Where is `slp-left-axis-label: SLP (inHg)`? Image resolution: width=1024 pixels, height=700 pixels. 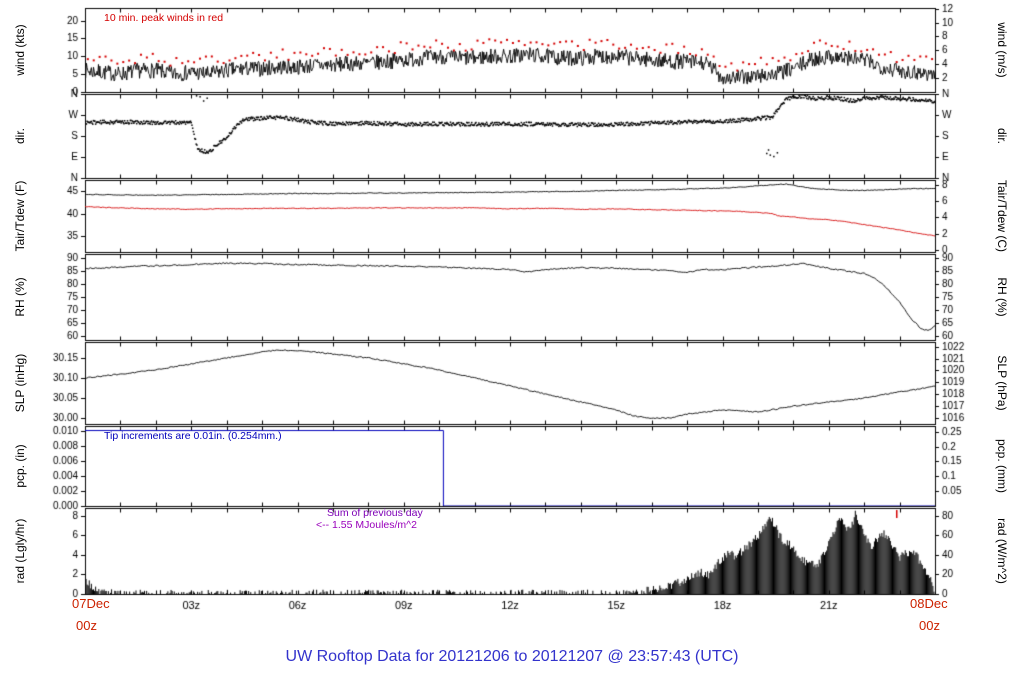 slp-left-axis-label: SLP (inHg) is located at coordinates (20, 383).